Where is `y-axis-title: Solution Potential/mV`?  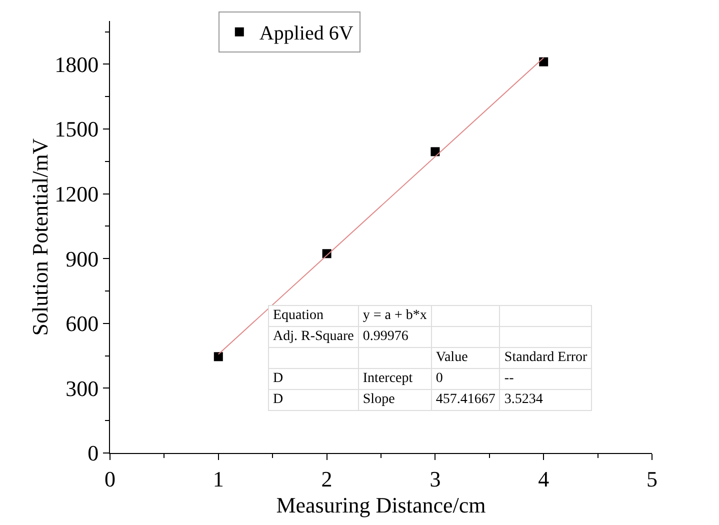
y-axis-title: Solution Potential/mV is located at coordinates (40, 237).